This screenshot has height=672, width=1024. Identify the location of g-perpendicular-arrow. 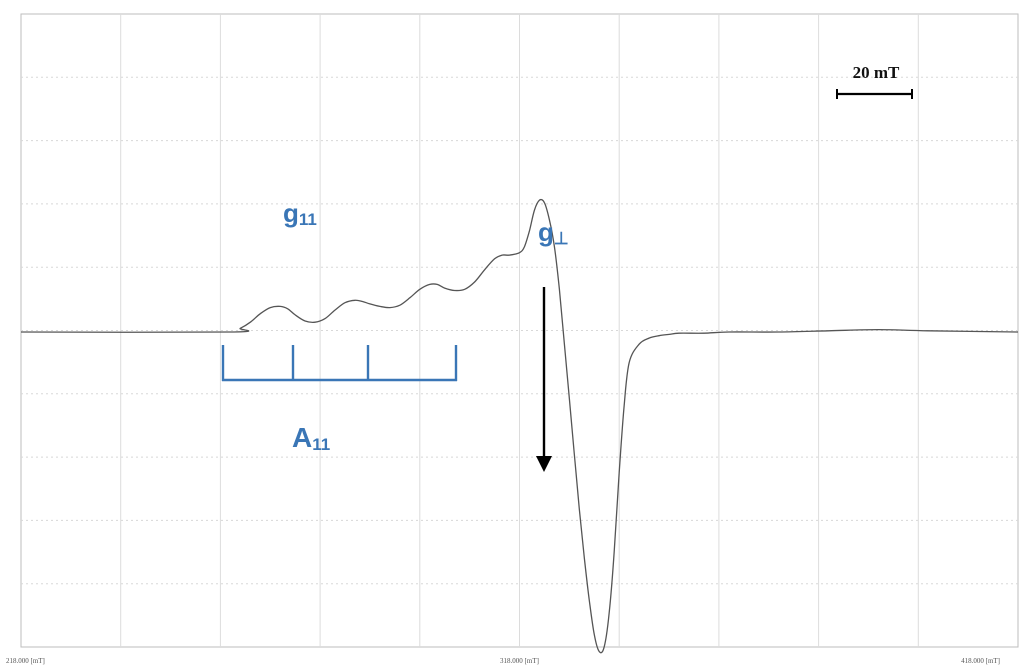
(544, 379).